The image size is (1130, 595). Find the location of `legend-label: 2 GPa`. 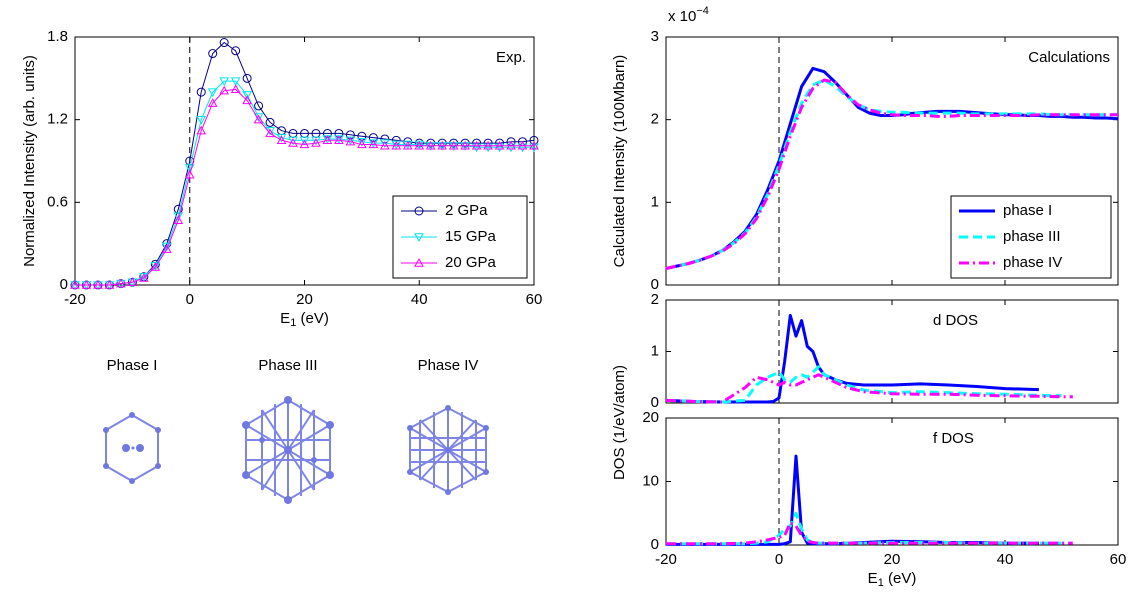

legend-label: 2 GPa is located at coordinates (466, 210).